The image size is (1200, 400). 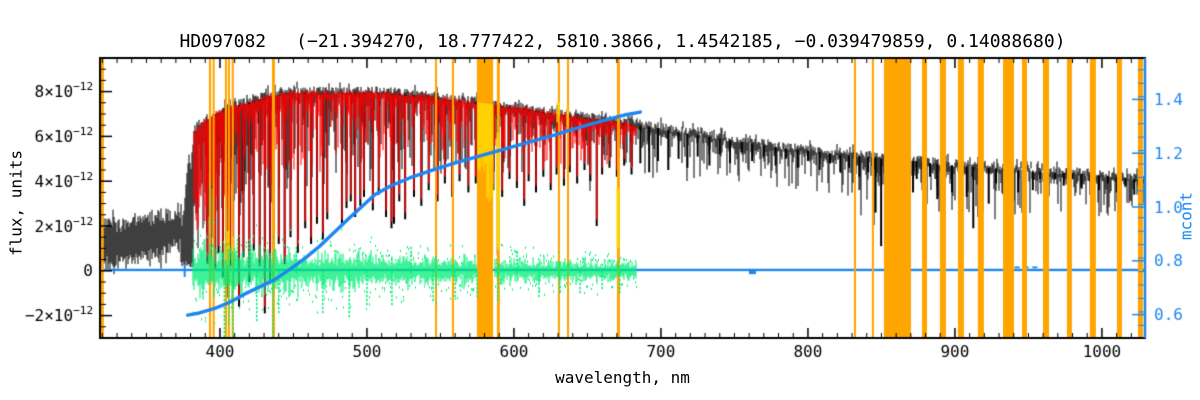 I want to click on y-axis-title-left: flux, units, so click(x=16, y=203).